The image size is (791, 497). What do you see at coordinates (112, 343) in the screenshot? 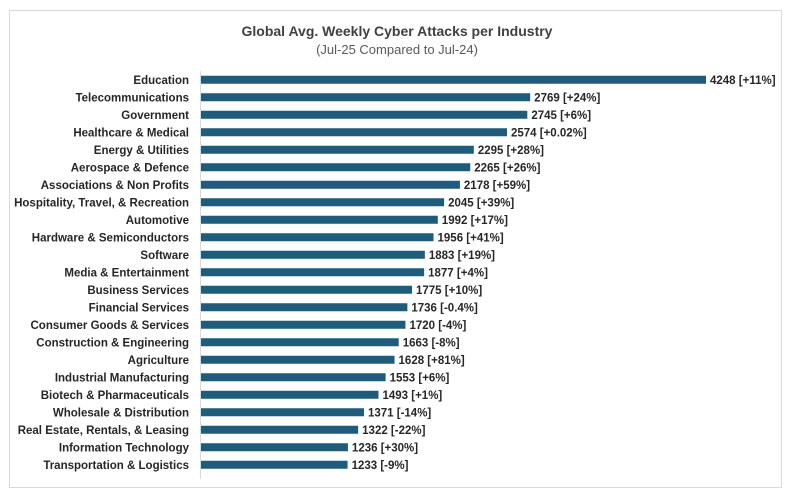
I see `category-label: Construction & Engineering` at bounding box center [112, 343].